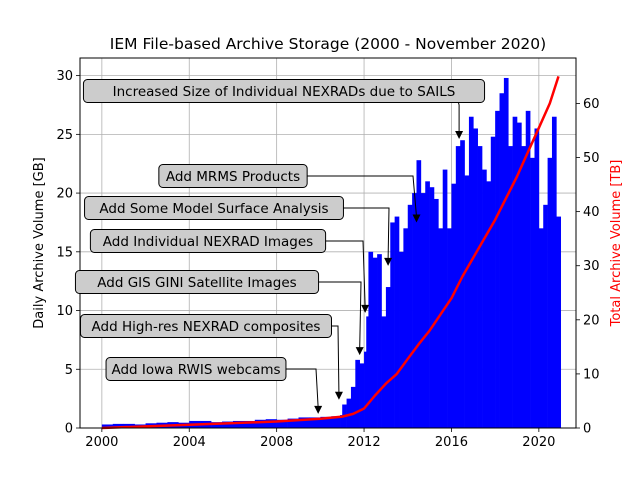 The height and width of the screenshot is (480, 640). I want to click on y-right-tick-label: 50, so click(591, 158).